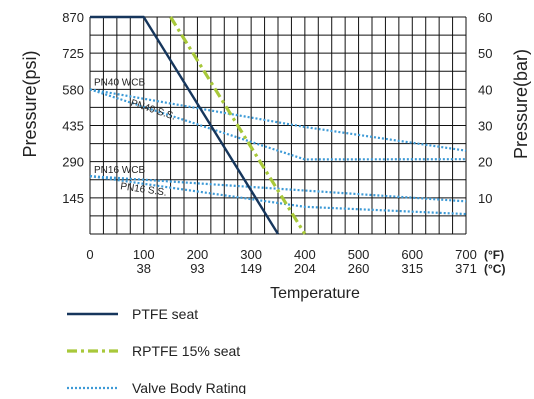 This screenshot has height=399, width=534. Describe the element at coordinates (119, 170) in the screenshot. I see `series-label: PN16 WCB` at that location.